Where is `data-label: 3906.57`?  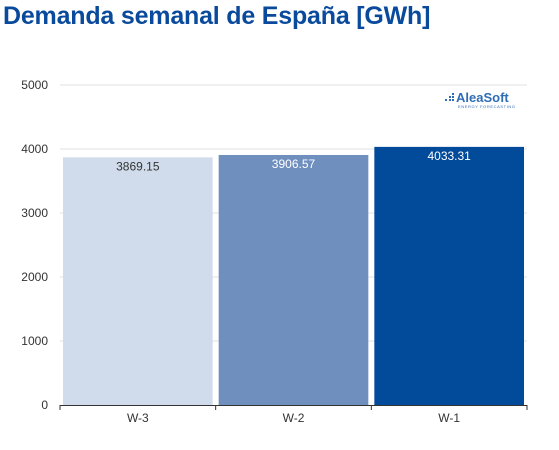
data-label: 3906.57 is located at coordinates (294, 164).